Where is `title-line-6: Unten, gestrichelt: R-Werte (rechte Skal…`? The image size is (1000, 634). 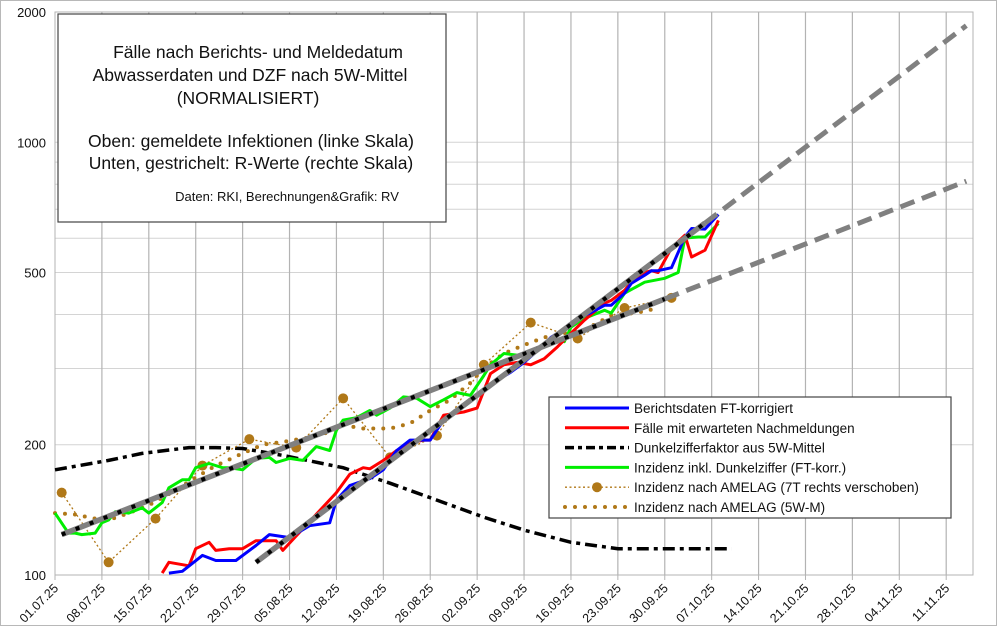 title-line-6: Unten, gestrichelt: R-Werte (rechte Skal… is located at coordinates (251, 163).